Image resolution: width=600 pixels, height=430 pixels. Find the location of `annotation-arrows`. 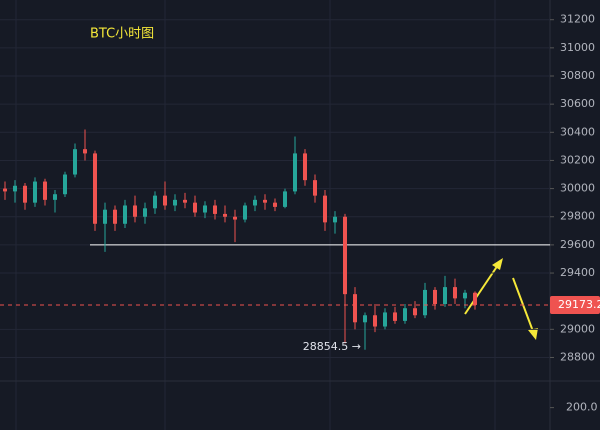

annotation-arrows is located at coordinates (501, 299).